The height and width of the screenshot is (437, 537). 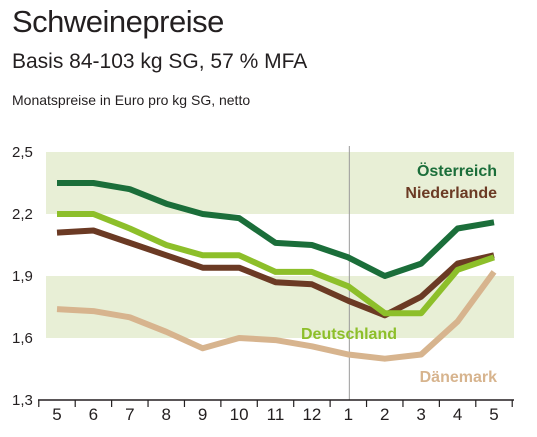 I want to click on y-tick-label: 1,9, so click(x=22, y=276).